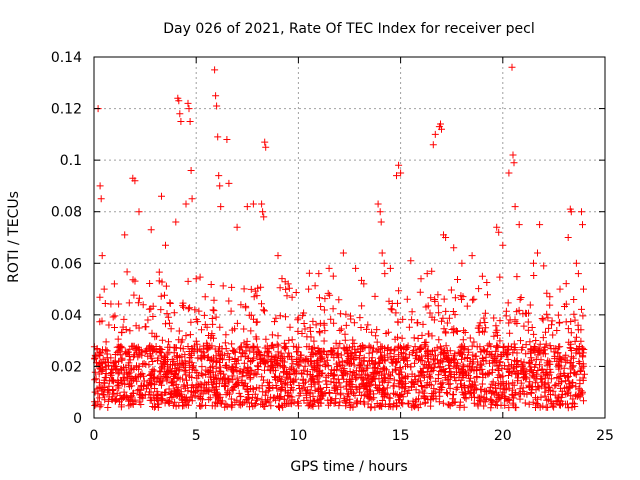 The image size is (640, 480). I want to click on y-tick-label: 0.14, so click(66, 58).